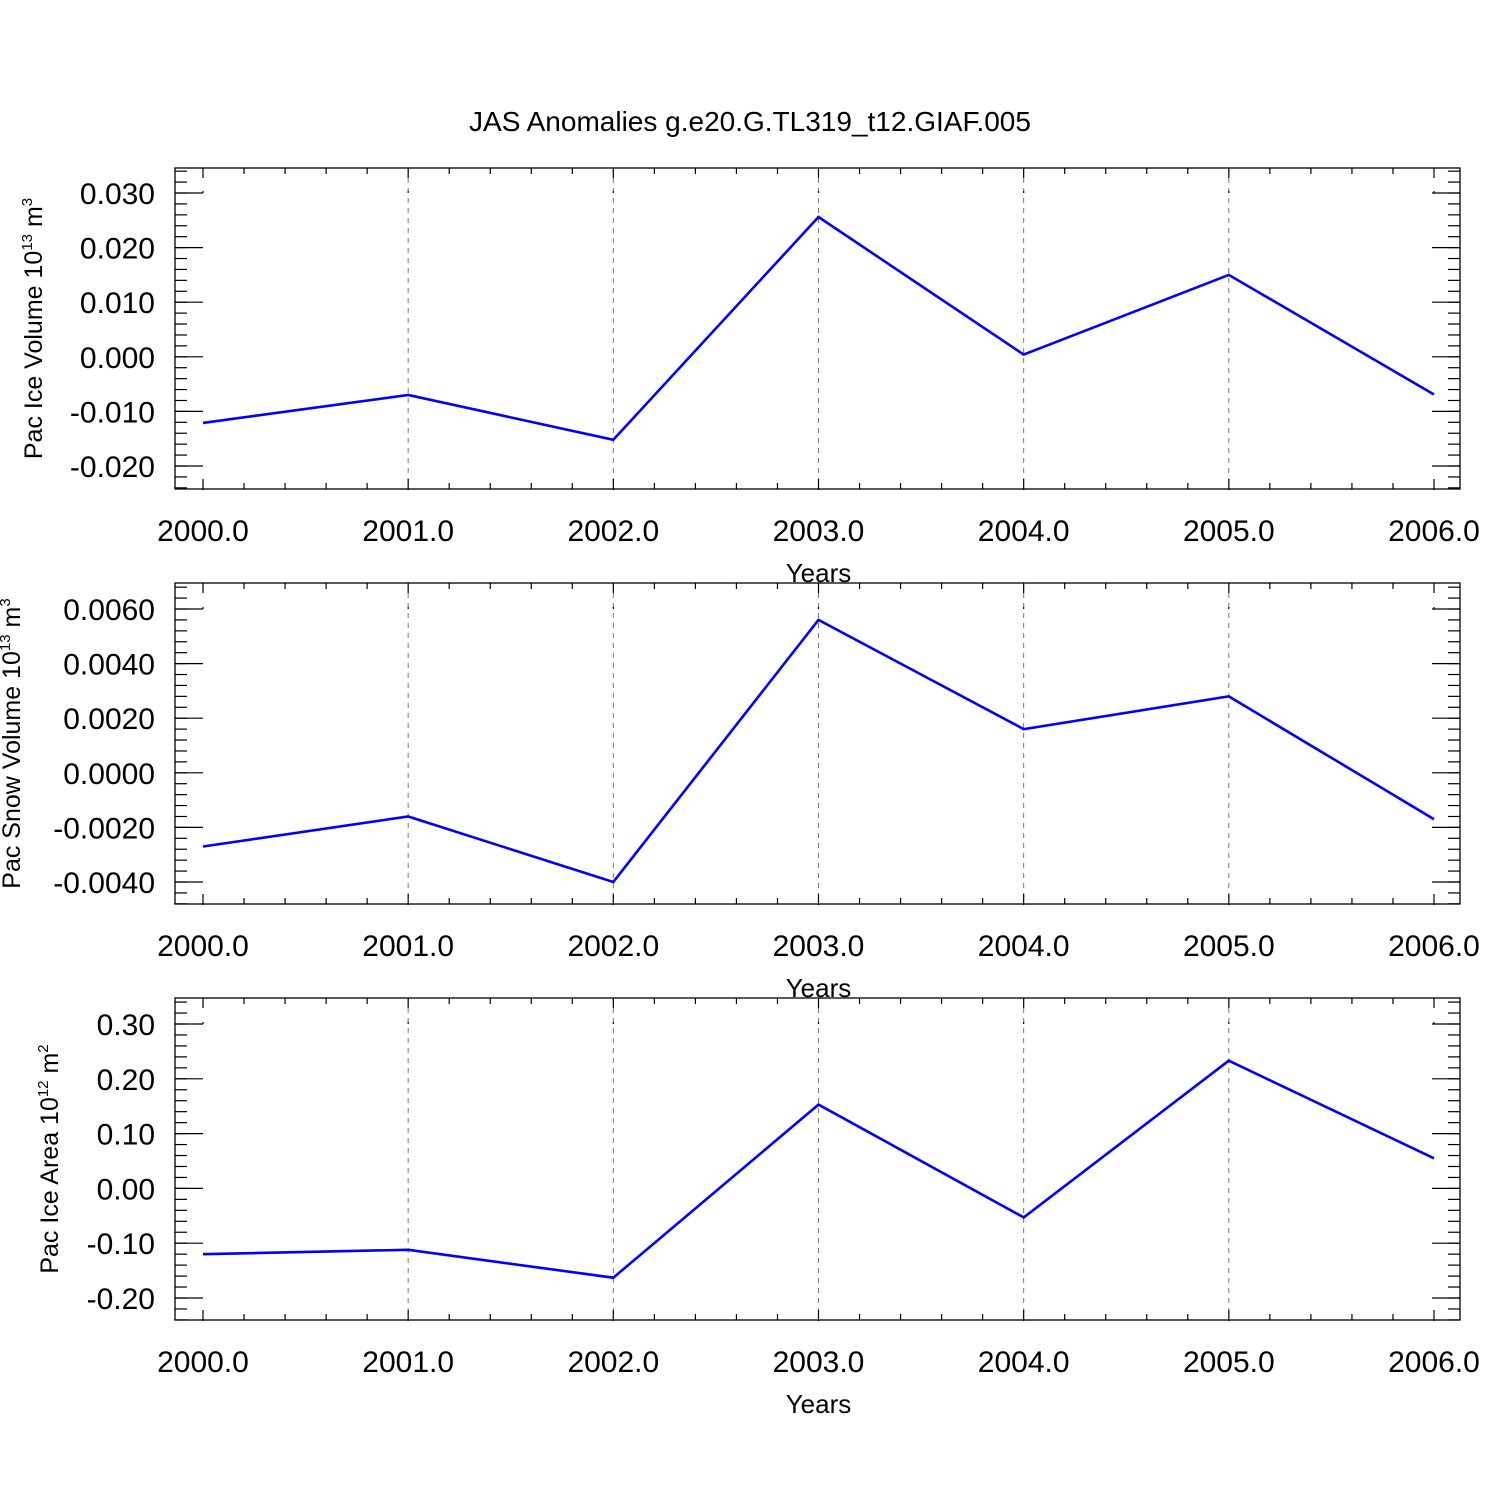 The height and width of the screenshot is (1500, 1500). Describe the element at coordinates (112, 467) in the screenshot. I see `y-tick-label: -0.020` at that location.